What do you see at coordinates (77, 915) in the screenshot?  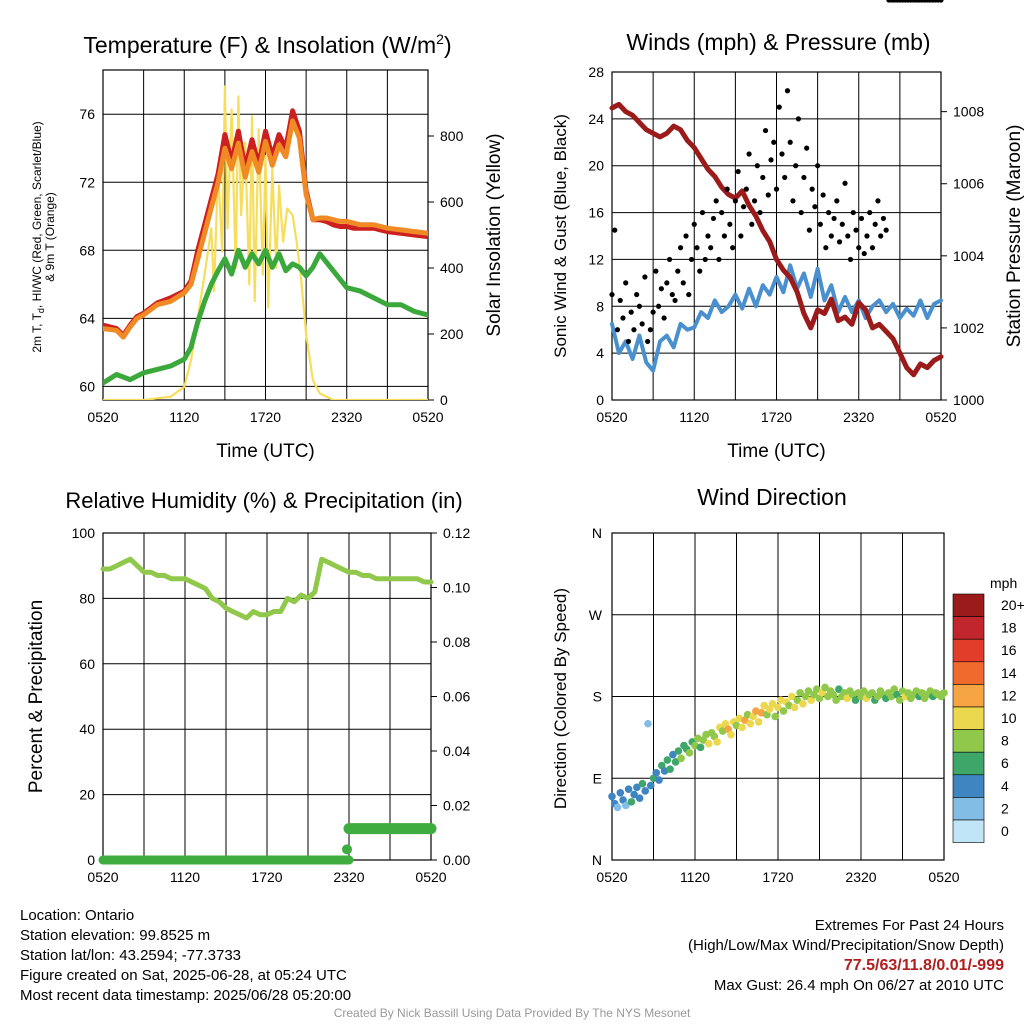 I see `station-location: Location: Ontario` at bounding box center [77, 915].